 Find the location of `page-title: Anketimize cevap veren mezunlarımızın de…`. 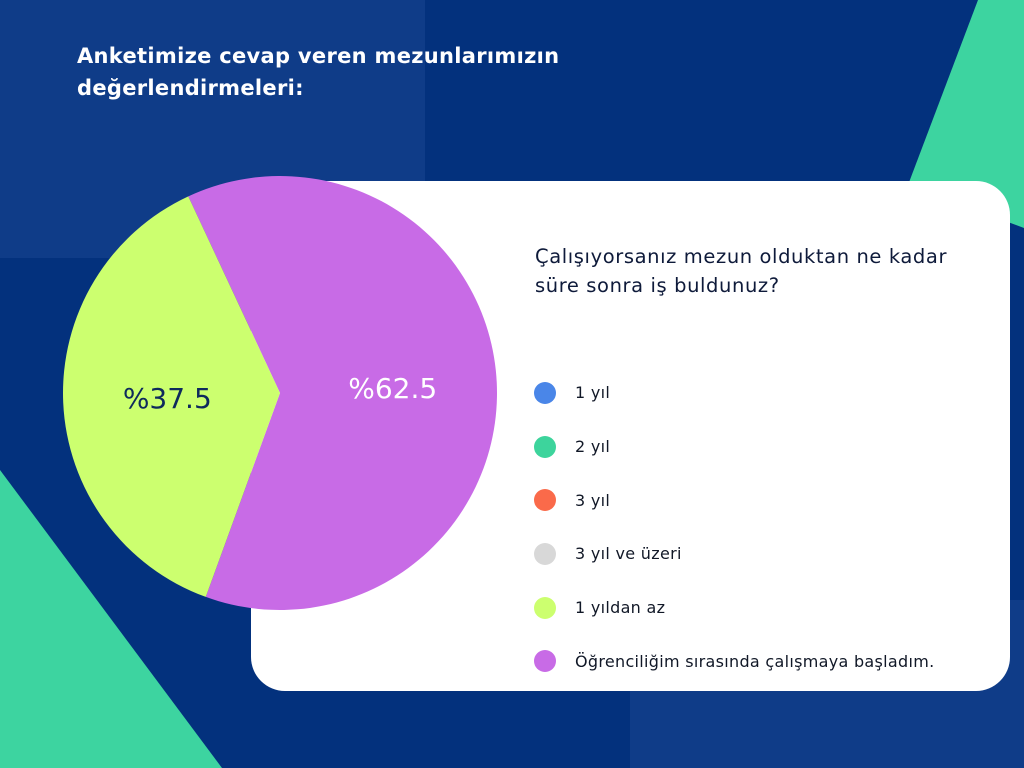

page-title: Anketimize cevap veren mezunlarımızın de… is located at coordinates (318, 72).